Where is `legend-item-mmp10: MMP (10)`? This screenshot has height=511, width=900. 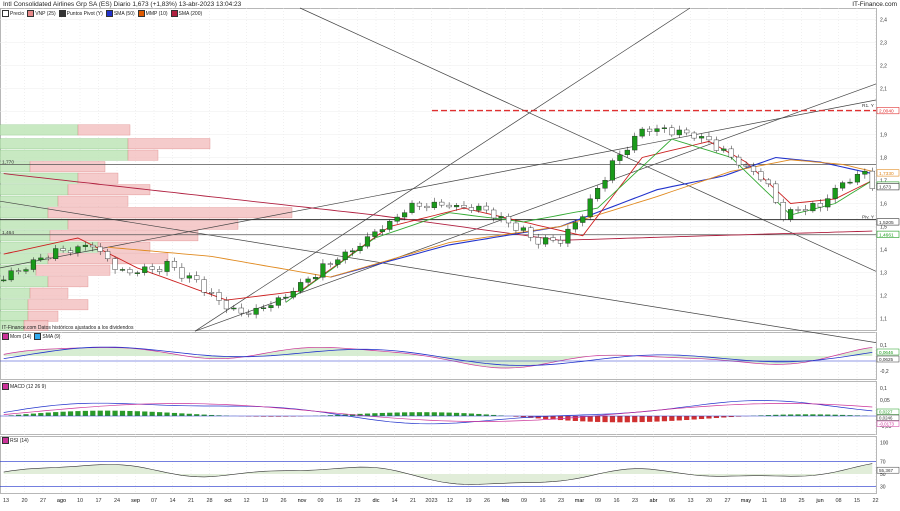
legend-item-mmp10: MMP (10) is located at coordinates (153, 13).